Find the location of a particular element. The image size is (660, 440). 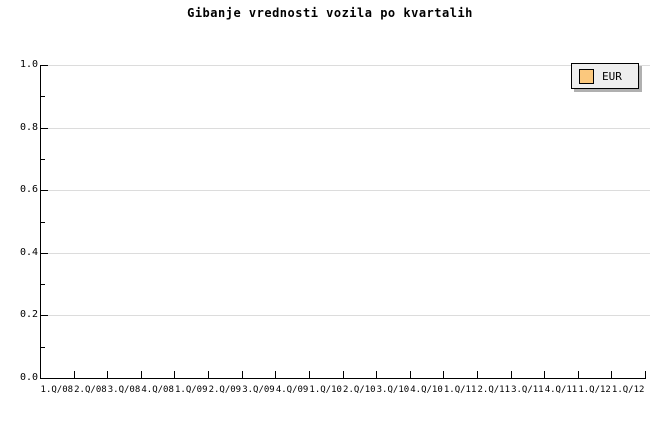

legend-swatch-eur is located at coordinates (586, 76).